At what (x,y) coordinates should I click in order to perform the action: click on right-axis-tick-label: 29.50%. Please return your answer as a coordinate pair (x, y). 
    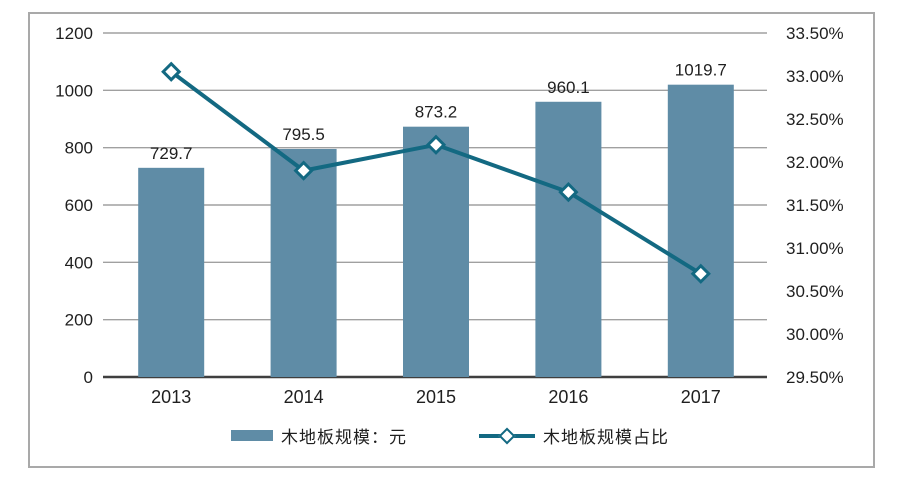
    Looking at the image, I should click on (815, 377).